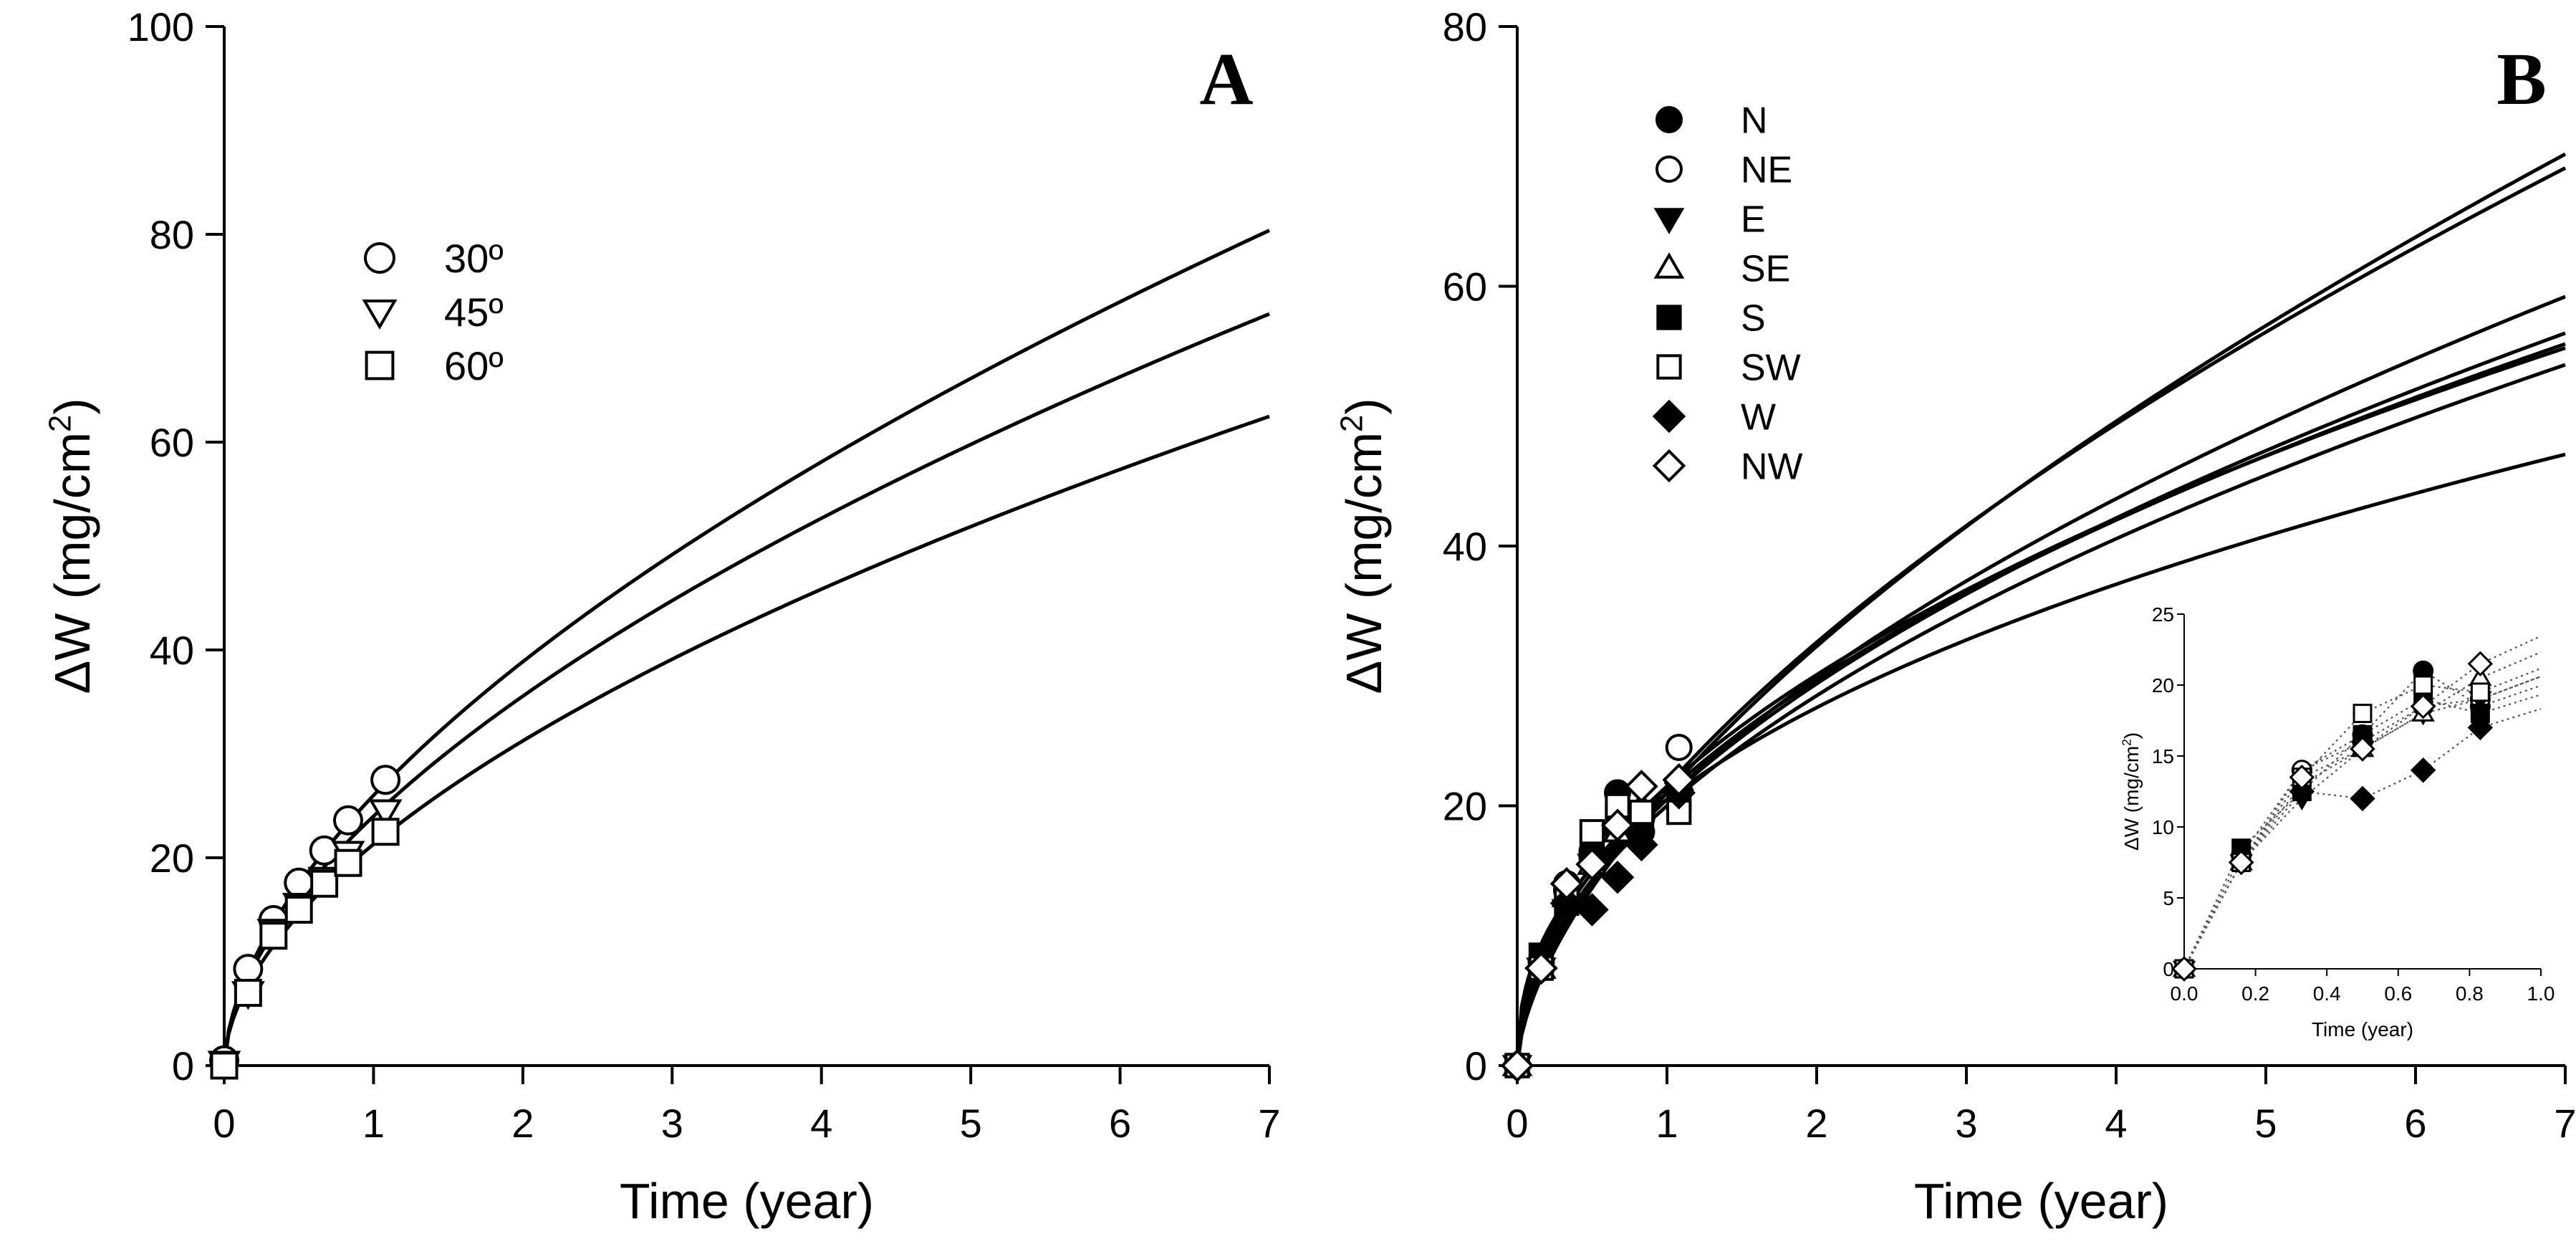 The height and width of the screenshot is (1244, 2576). What do you see at coordinates (821, 1123) in the screenshot?
I see `x-tick-label: 4` at bounding box center [821, 1123].